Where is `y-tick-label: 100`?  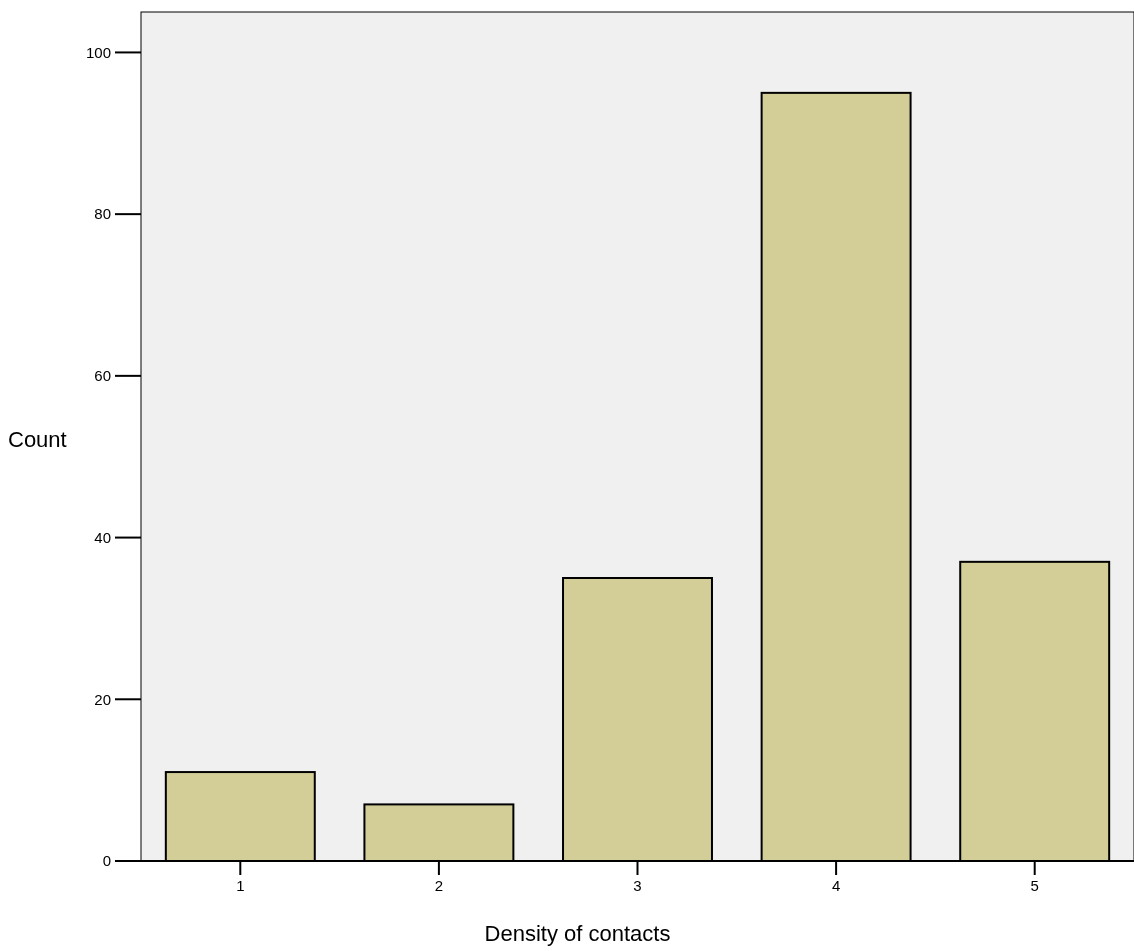
y-tick-label: 100 is located at coordinates (98, 52).